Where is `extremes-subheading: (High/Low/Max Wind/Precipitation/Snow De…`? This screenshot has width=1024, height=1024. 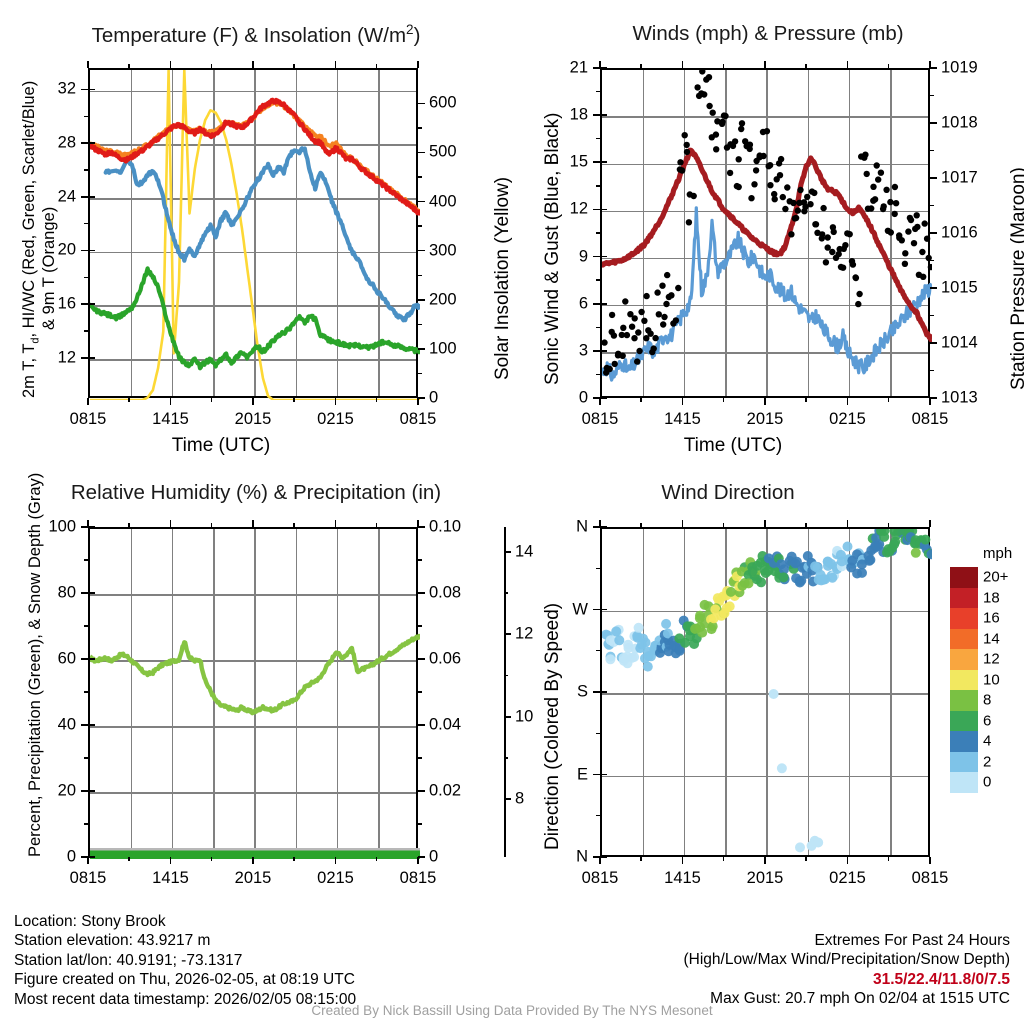
extremes-subheading: (High/Low/Max Wind/Precipitation/Snow De… is located at coordinates (847, 960).